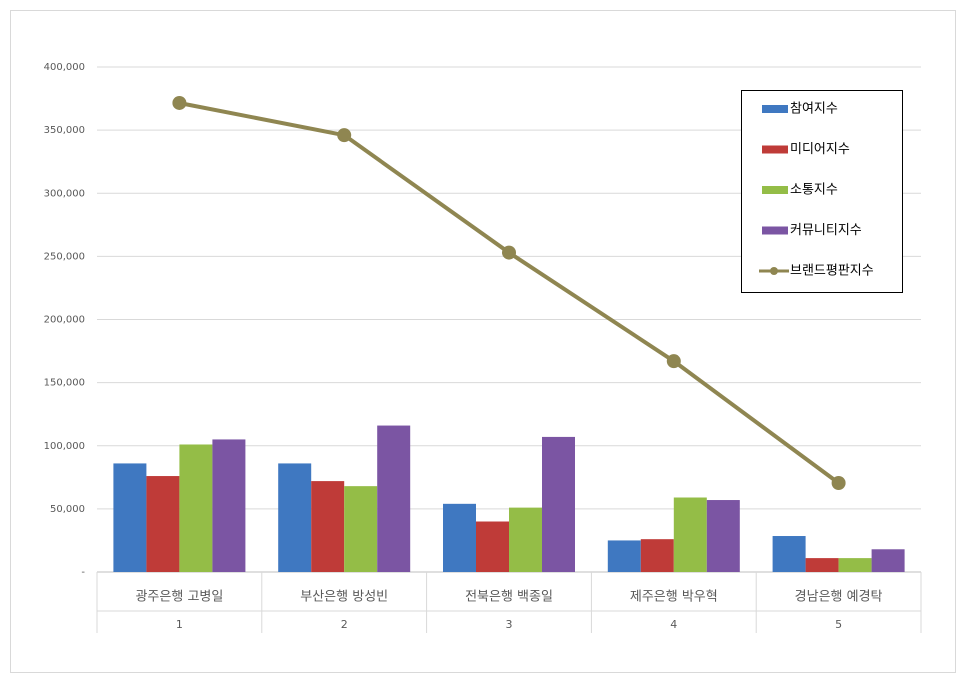 This screenshot has width=966, height=684. I want to click on legend-label: 커뮤니티지수, so click(826, 230).